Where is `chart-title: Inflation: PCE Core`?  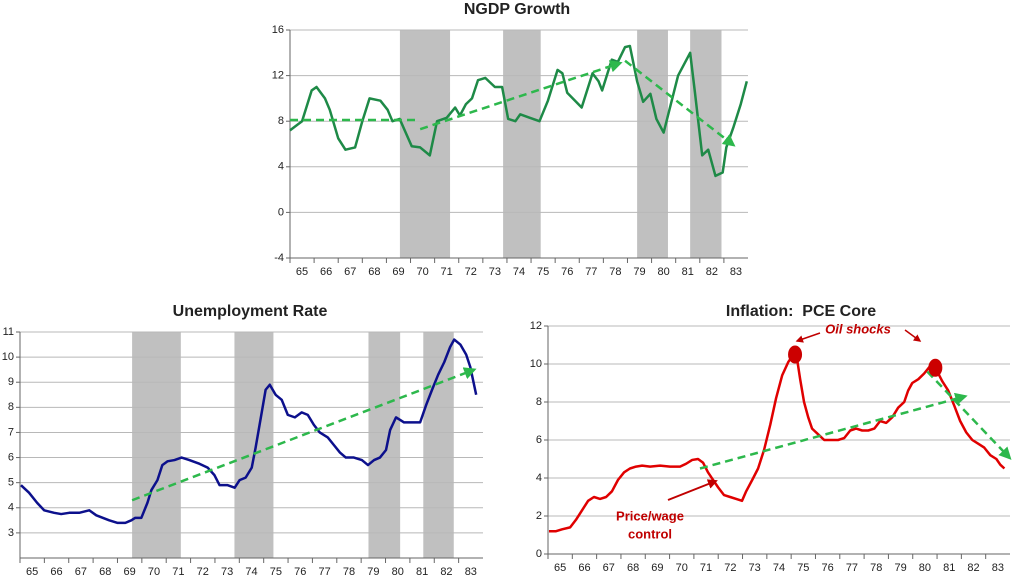
chart-title: Inflation: PCE Core is located at coordinates (801, 311).